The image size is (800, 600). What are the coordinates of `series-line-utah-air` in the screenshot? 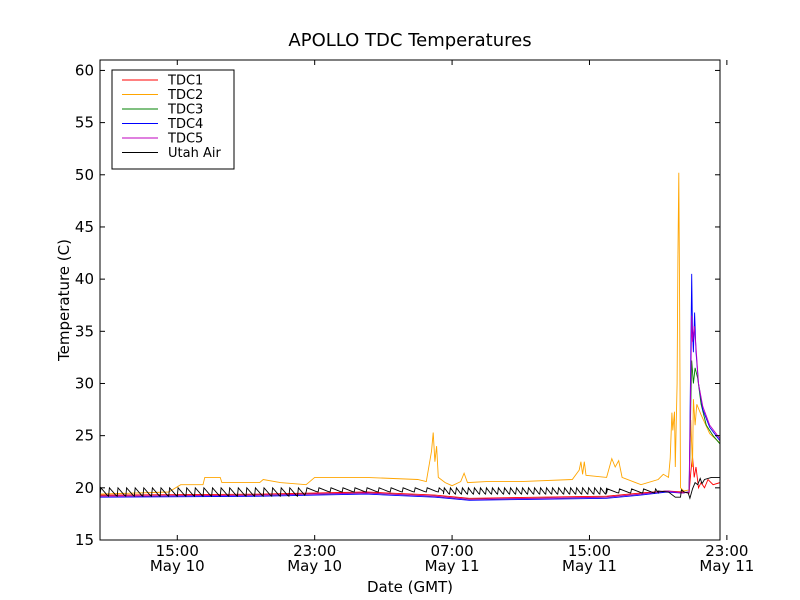 It's located at (410, 488).